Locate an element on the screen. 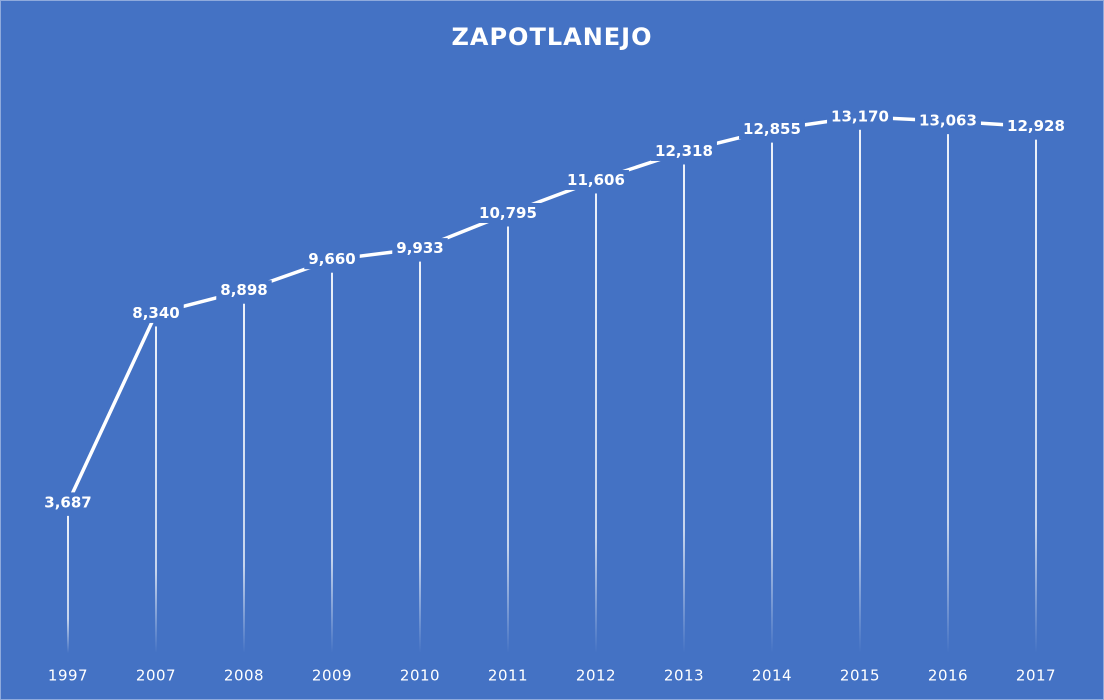 The height and width of the screenshot is (700, 1104). chart-title: ZAPOTLANEJO is located at coordinates (551, 37).